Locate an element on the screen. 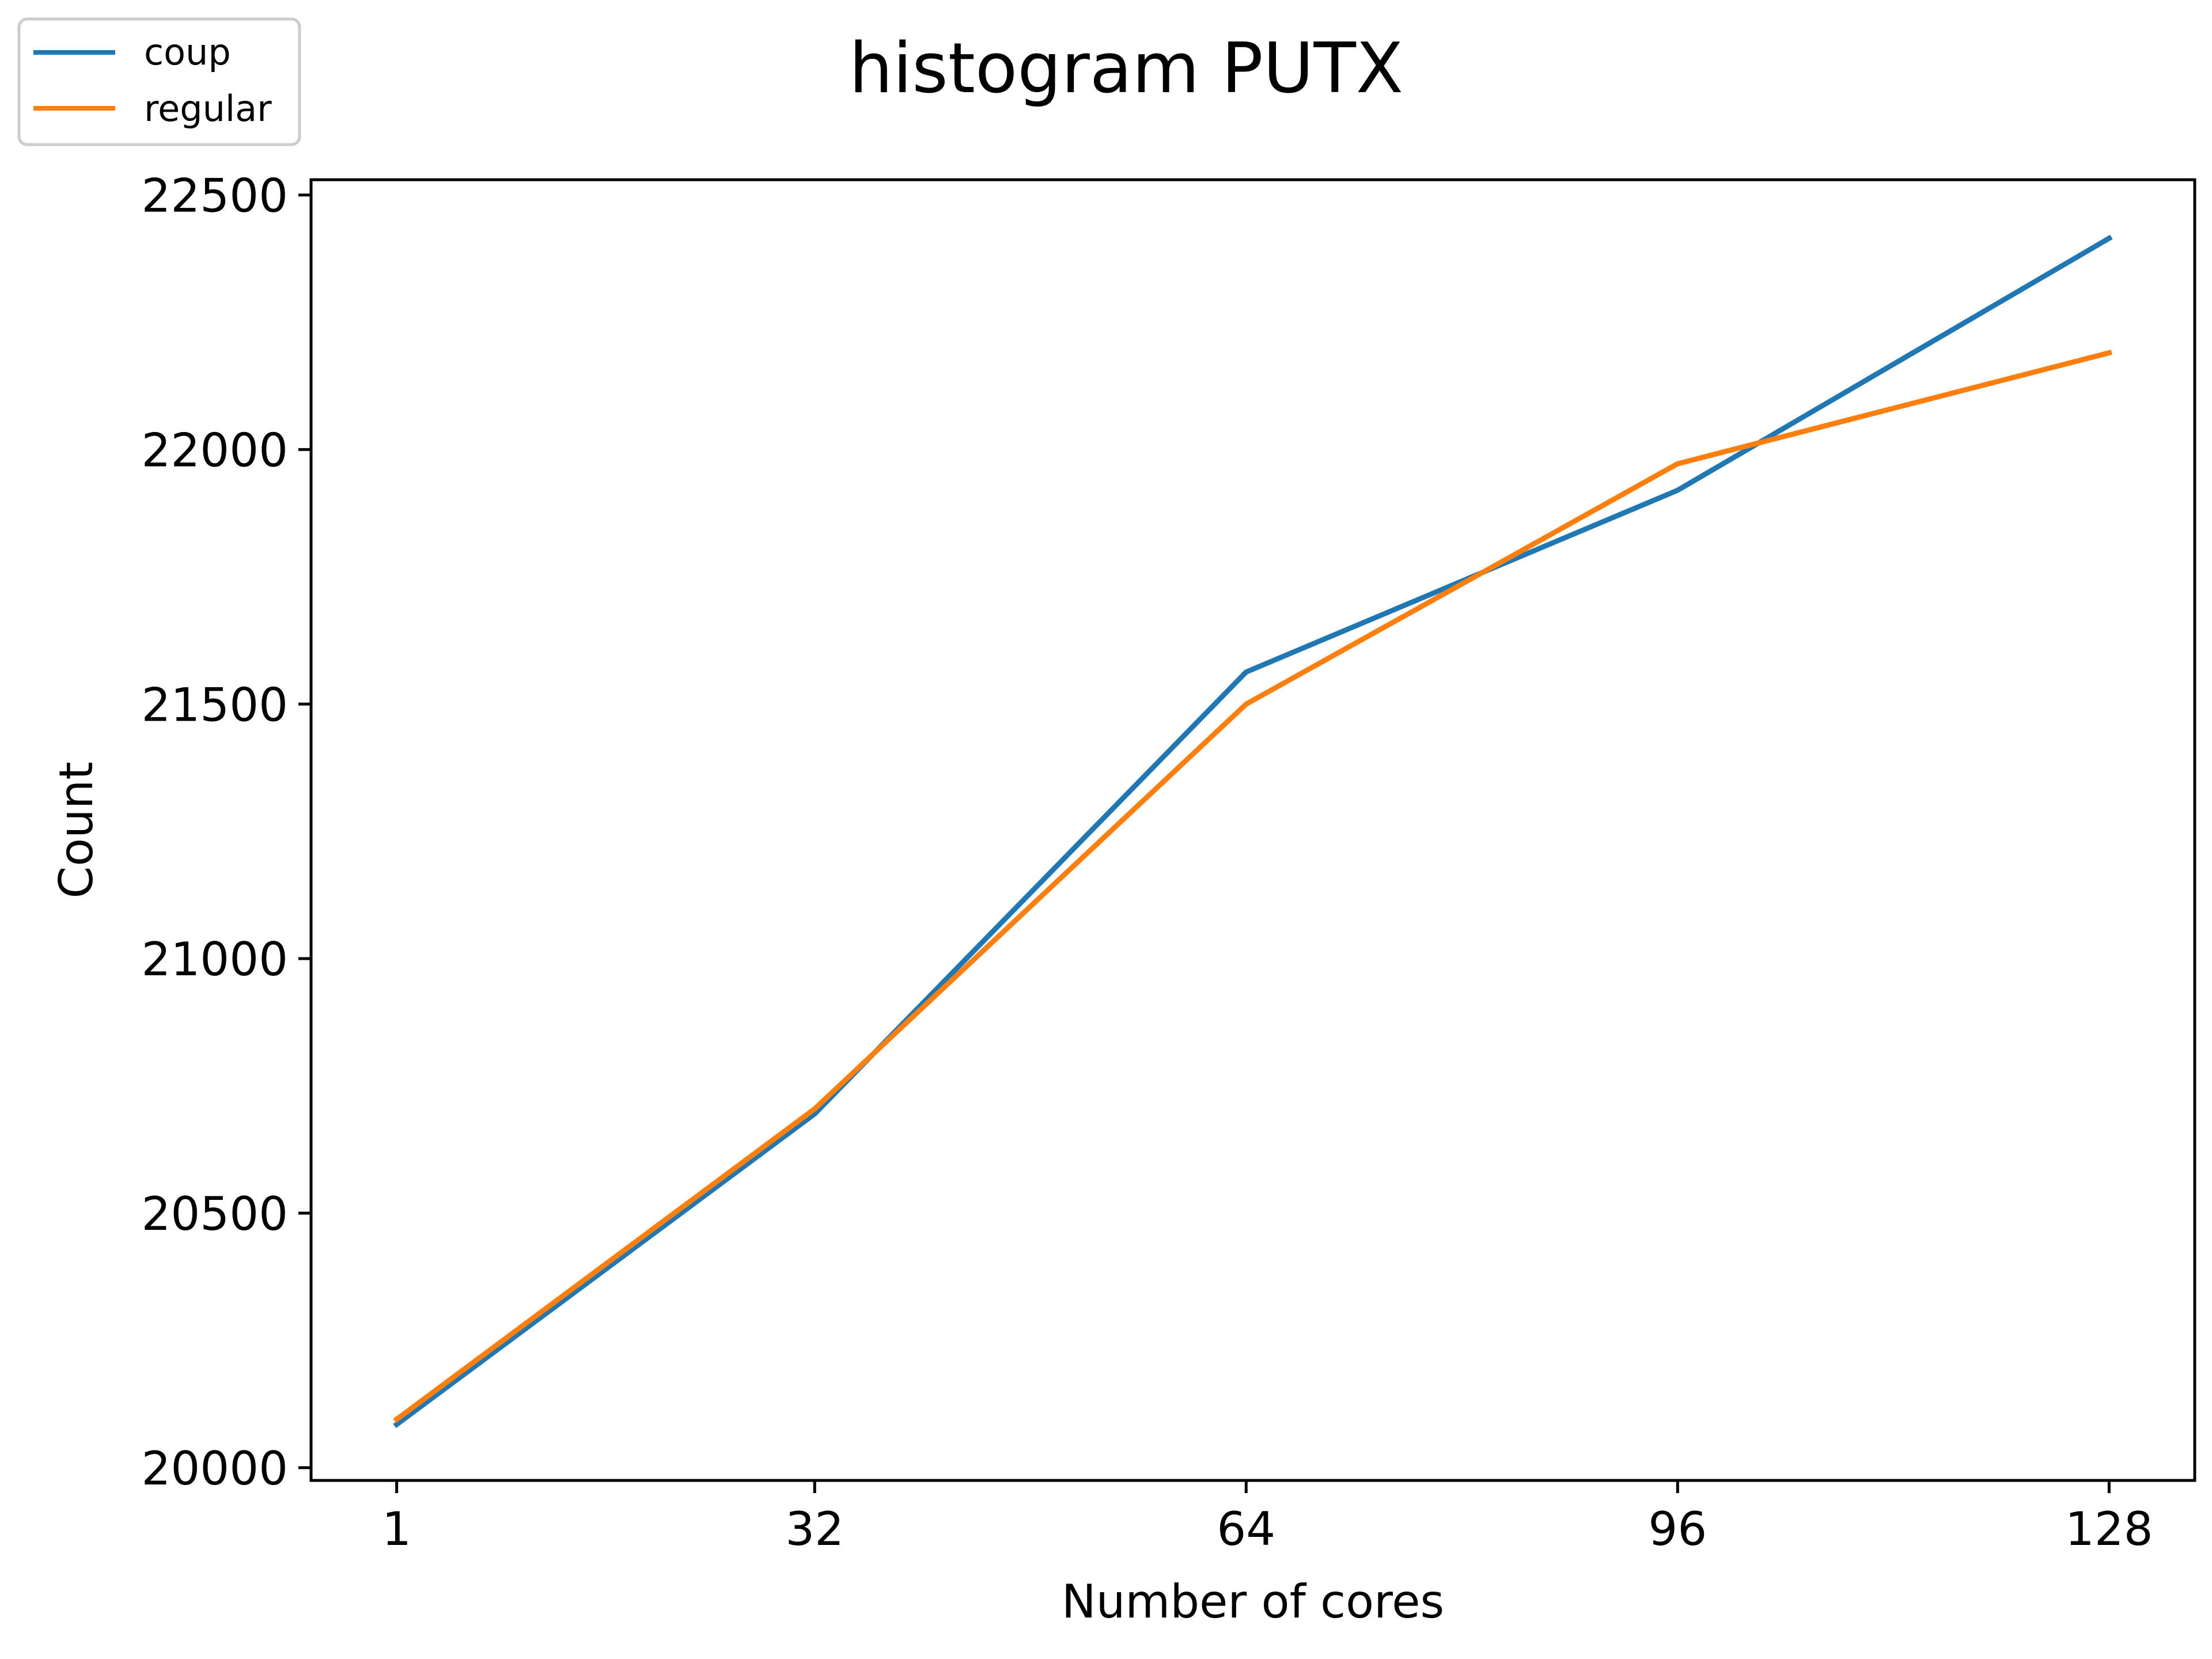  y-tick-label: 20000 is located at coordinates (215, 1468).